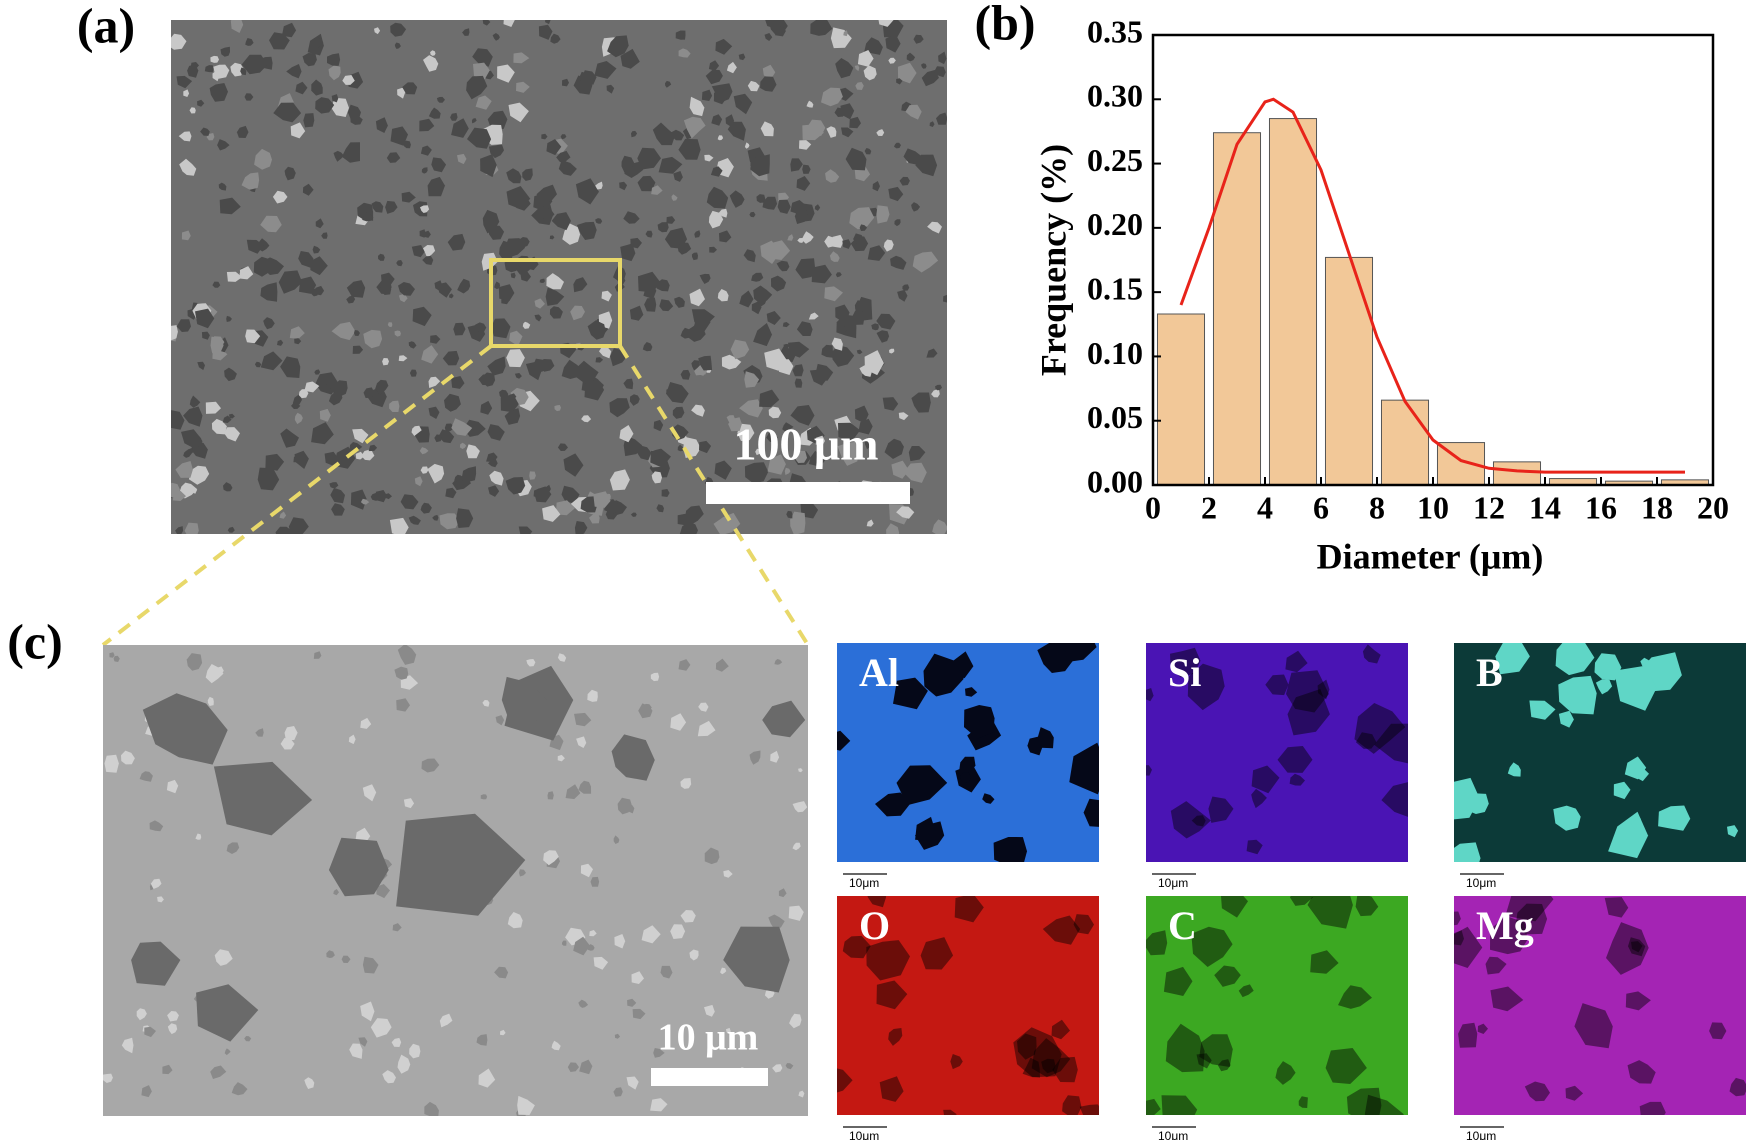 The image size is (1750, 1140). Describe the element at coordinates (1481, 883) in the screenshot. I see `eds-scale-bar-label: 10μm` at that location.